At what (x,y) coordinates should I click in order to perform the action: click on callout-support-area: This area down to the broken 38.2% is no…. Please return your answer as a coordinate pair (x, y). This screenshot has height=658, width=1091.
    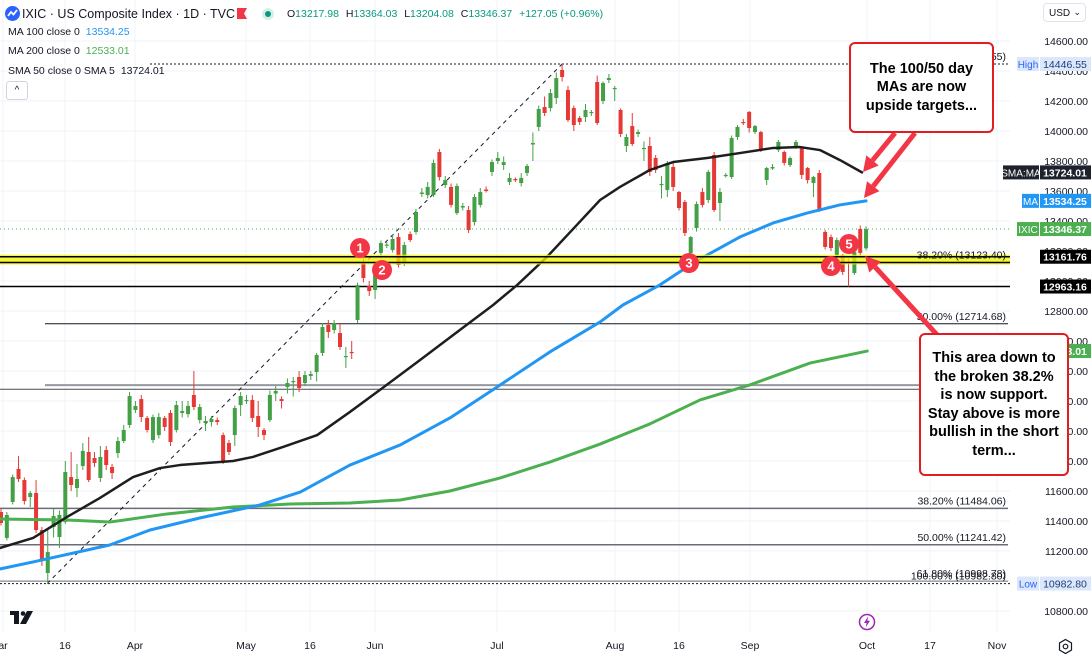
    Looking at the image, I should click on (994, 404).